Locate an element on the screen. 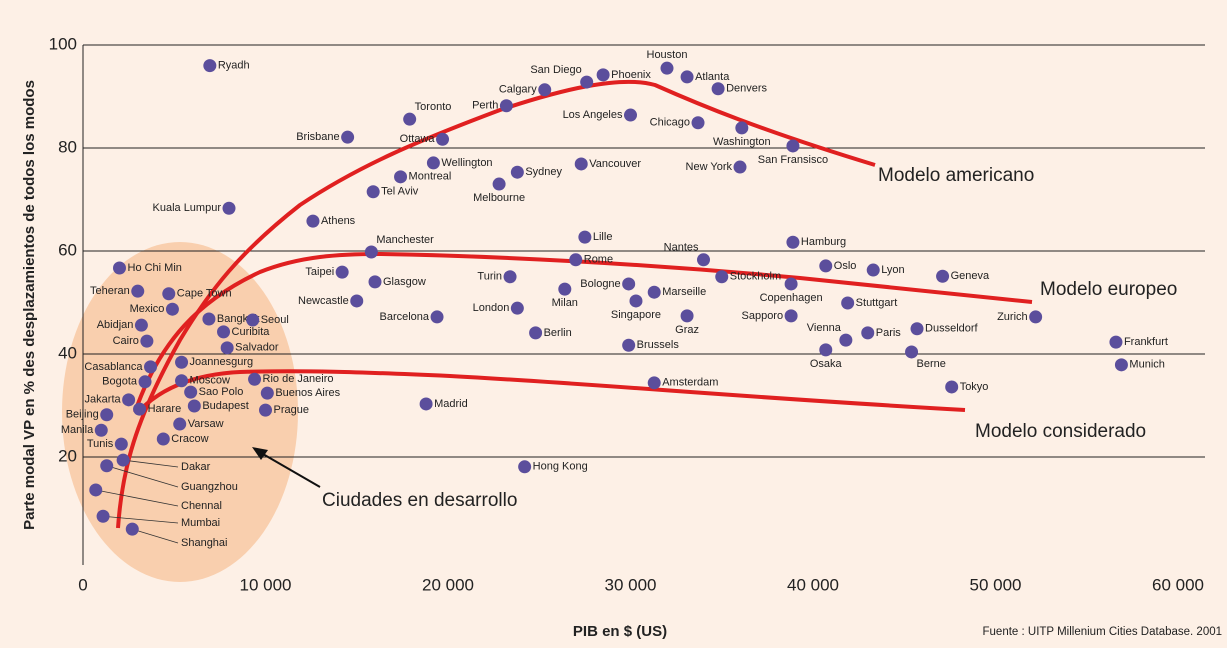 This screenshot has width=1227, height=648. point-label: Cape Town is located at coordinates (204, 294).